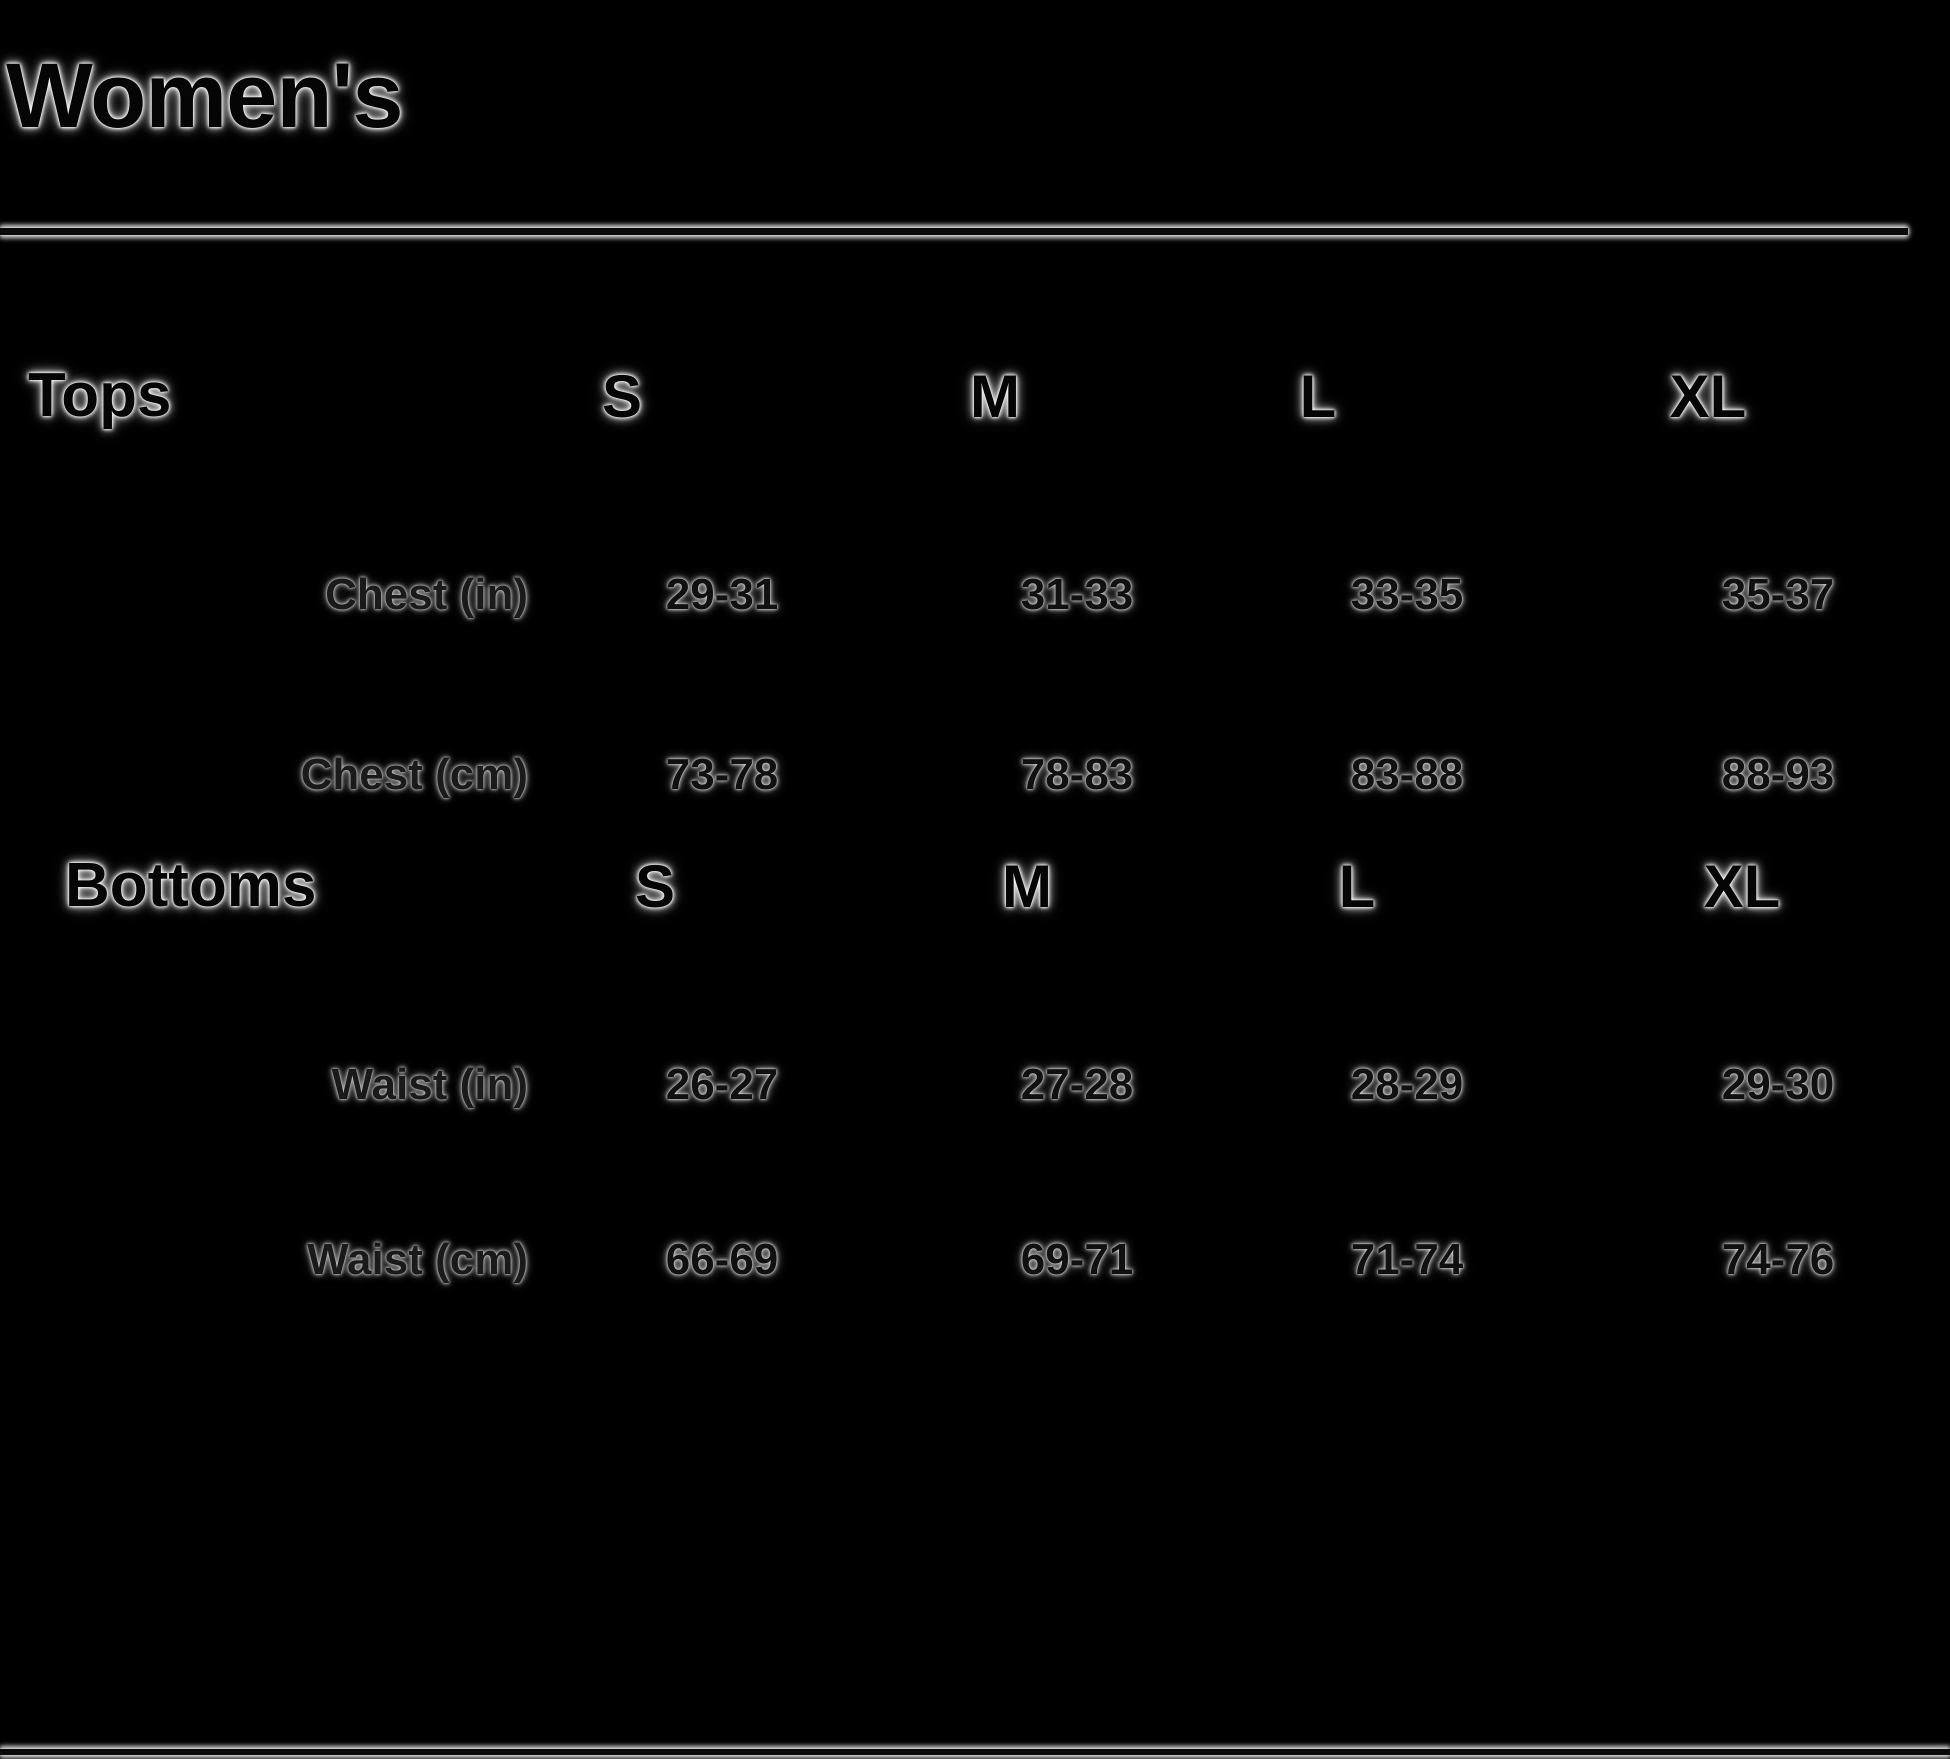 This screenshot has width=1950, height=1759. I want to click on tops-size-header-s: S, so click(622, 396).